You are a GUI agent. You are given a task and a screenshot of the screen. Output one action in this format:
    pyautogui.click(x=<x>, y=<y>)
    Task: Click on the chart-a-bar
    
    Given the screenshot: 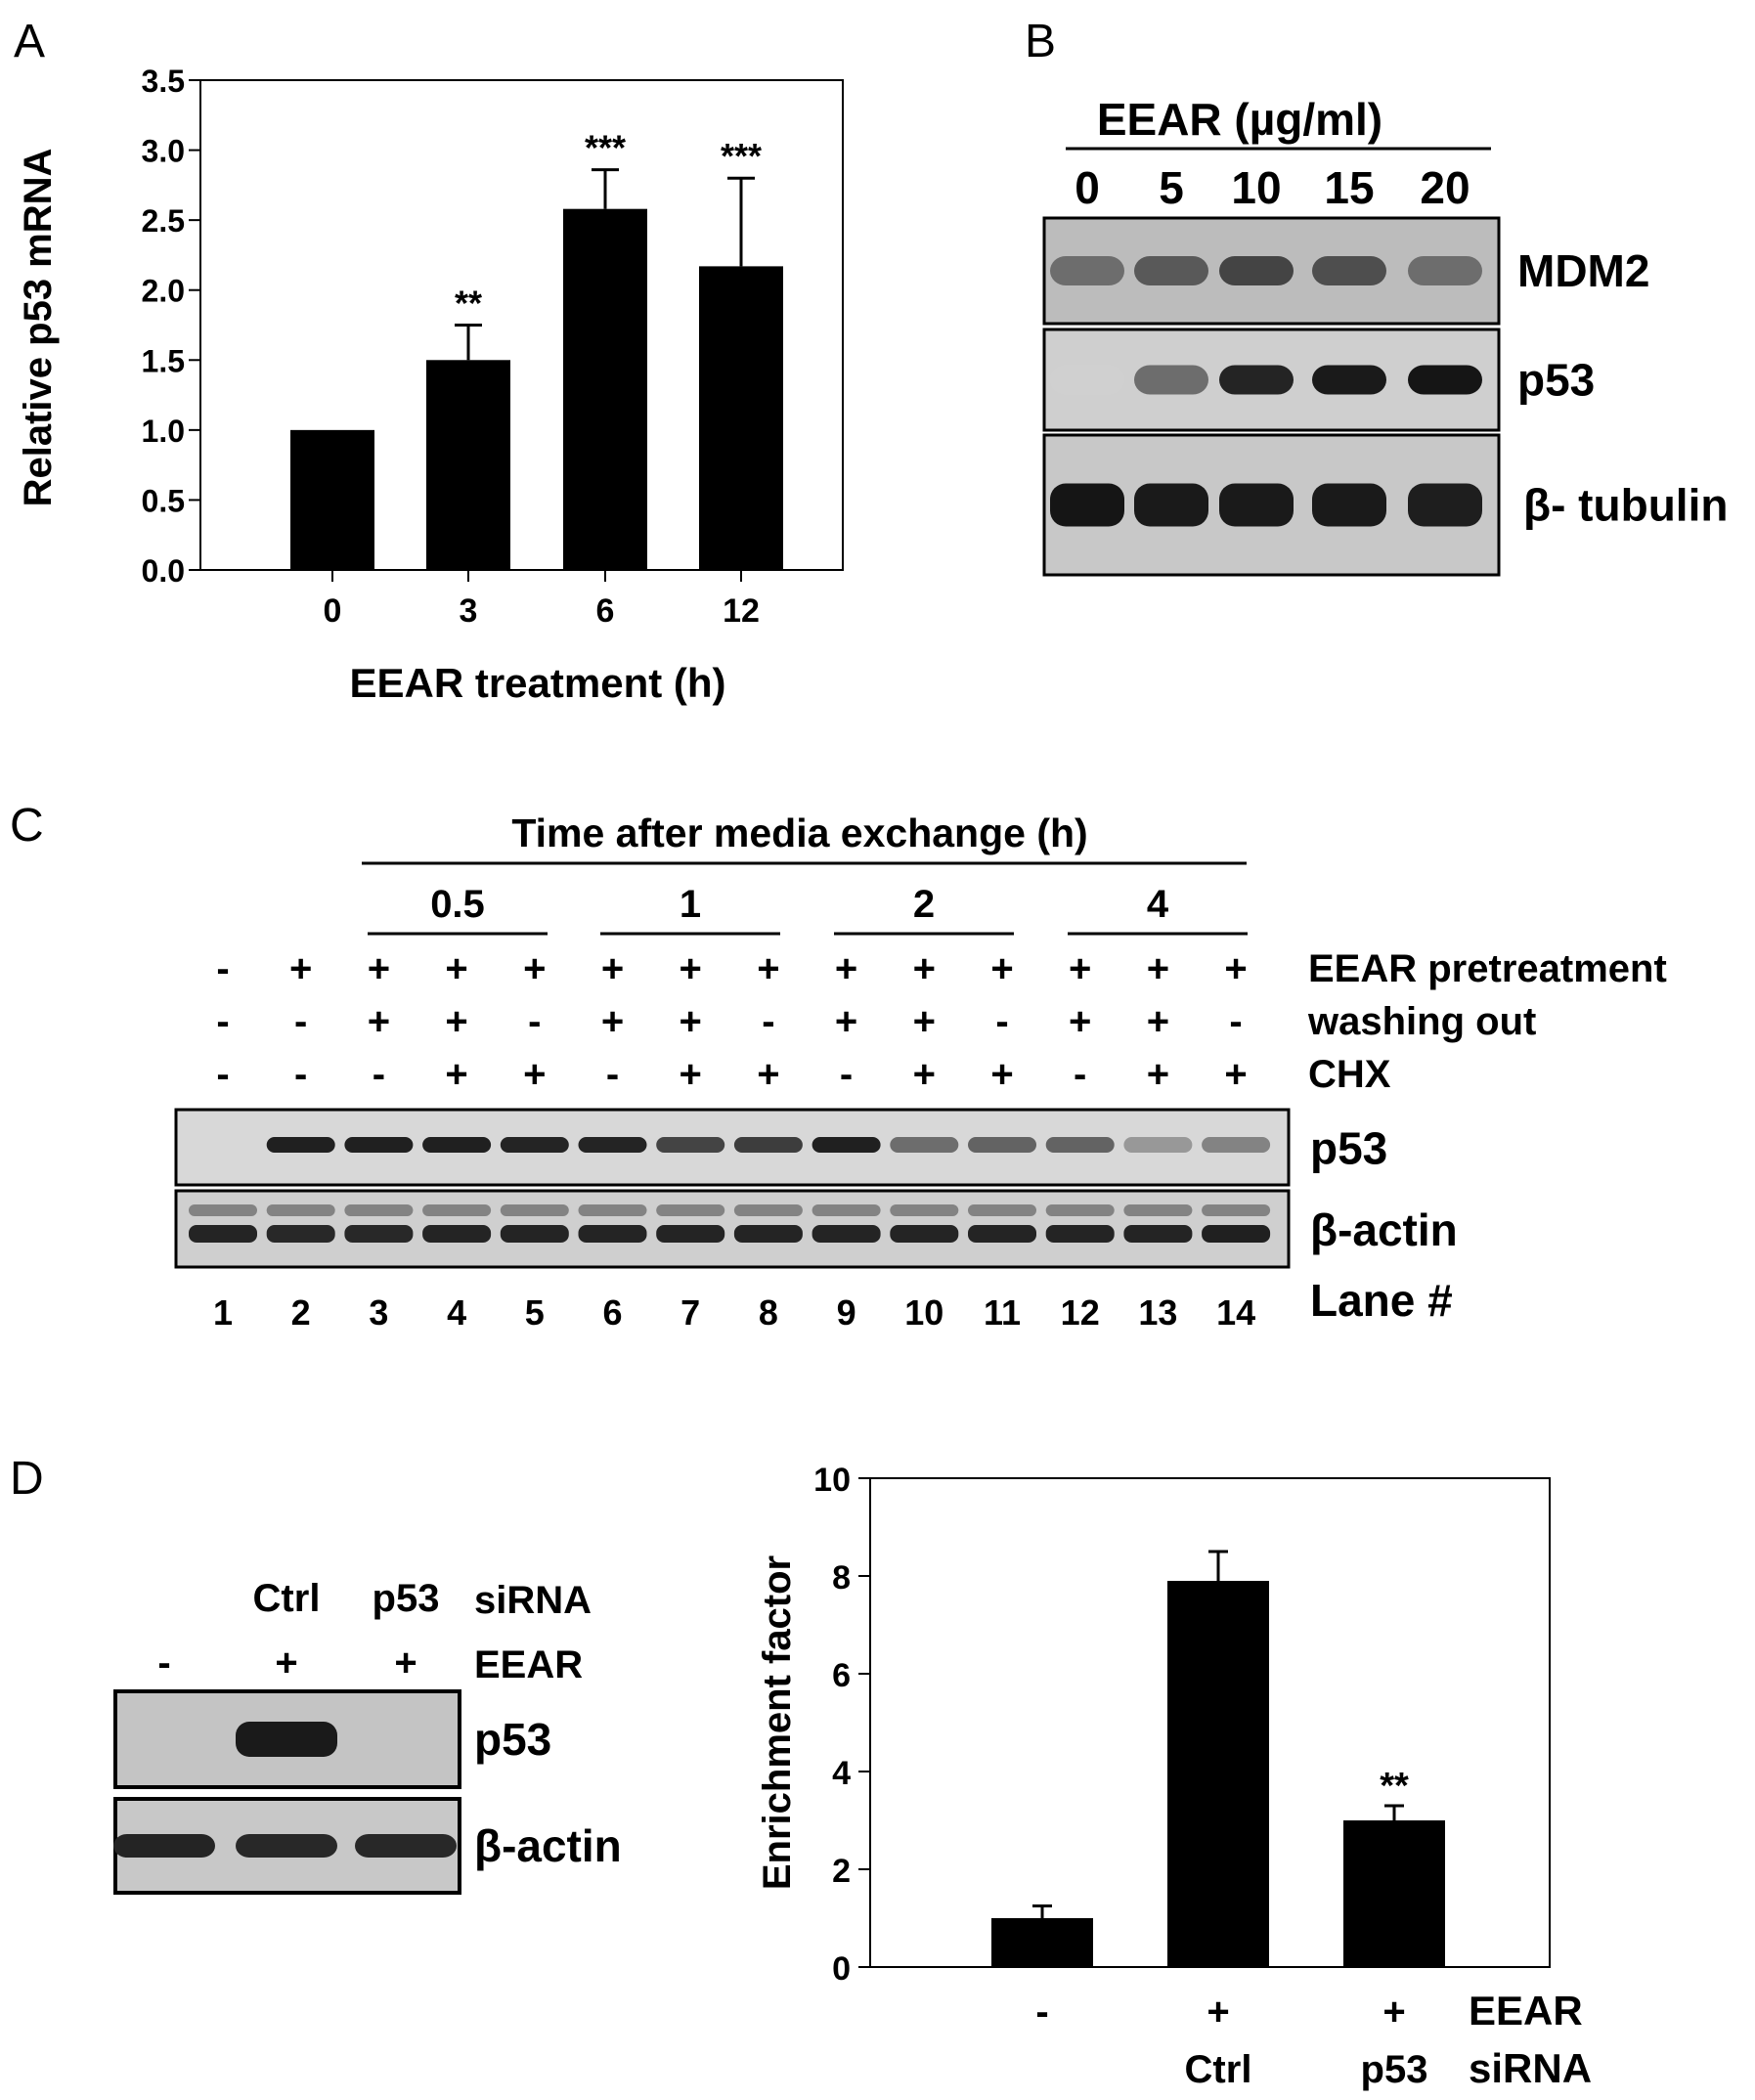 What is the action you would take?
    pyautogui.click(x=605, y=389)
    